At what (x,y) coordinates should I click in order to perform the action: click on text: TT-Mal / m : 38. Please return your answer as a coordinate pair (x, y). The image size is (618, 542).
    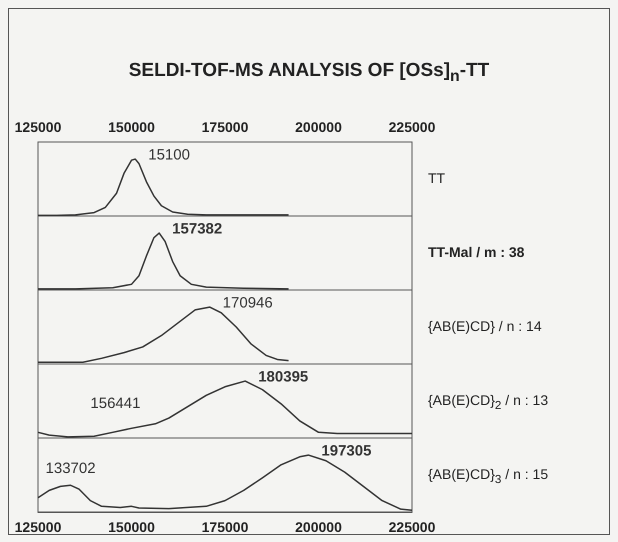
    Looking at the image, I should click on (476, 252).